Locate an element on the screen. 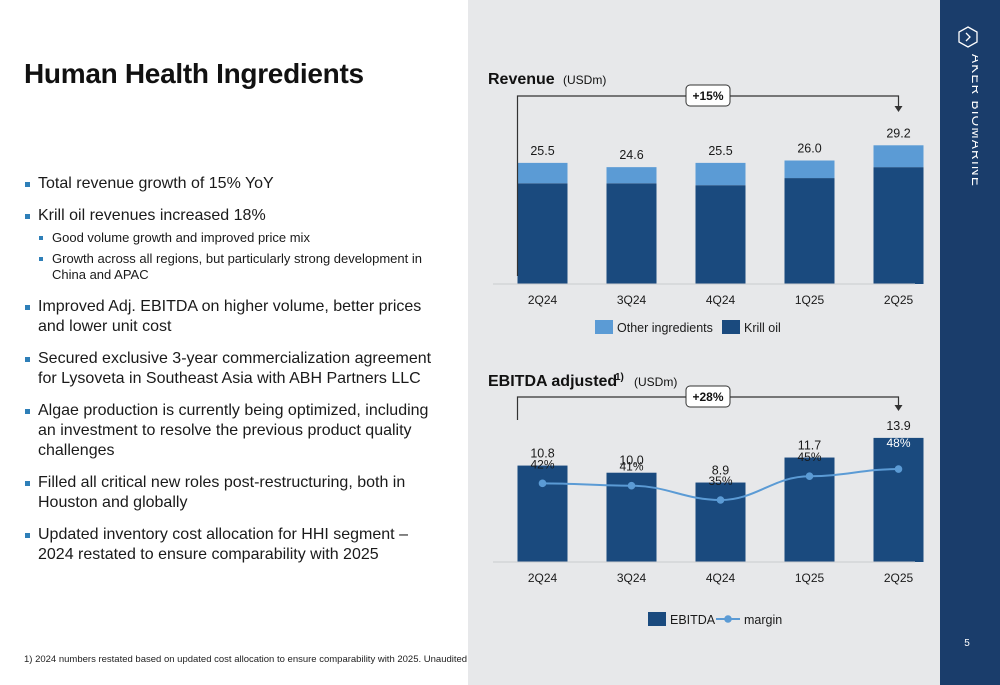 Image resolution: width=1000 pixels, height=685 pixels. ebitda-x-tick-label: 2Q25 is located at coordinates (899, 578).